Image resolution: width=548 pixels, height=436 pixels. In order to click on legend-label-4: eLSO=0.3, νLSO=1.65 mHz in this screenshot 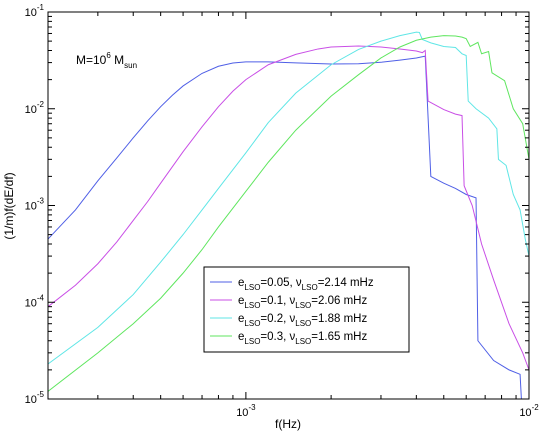, I will do `click(302, 338)`.